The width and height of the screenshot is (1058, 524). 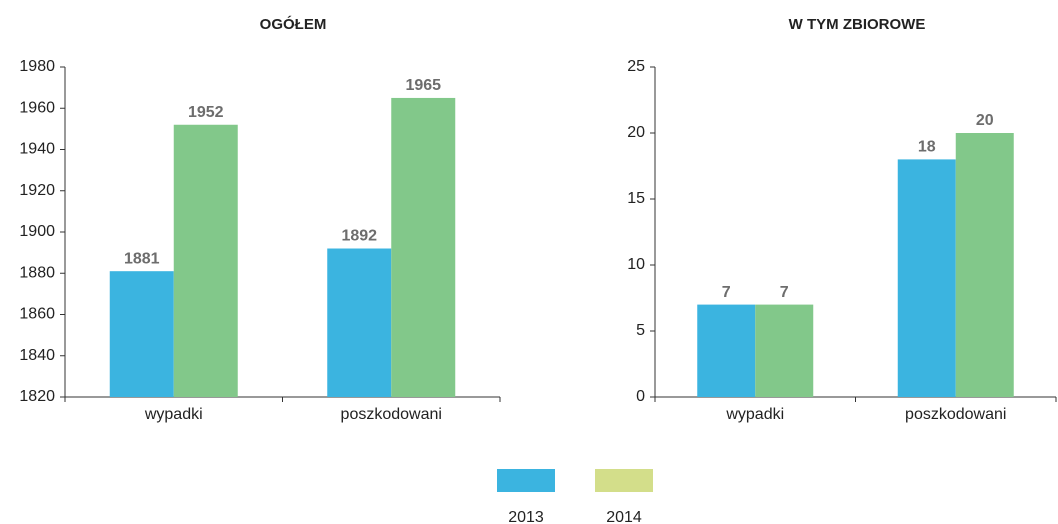 What do you see at coordinates (37, 107) in the screenshot?
I see `y-tick-label: 1960` at bounding box center [37, 107].